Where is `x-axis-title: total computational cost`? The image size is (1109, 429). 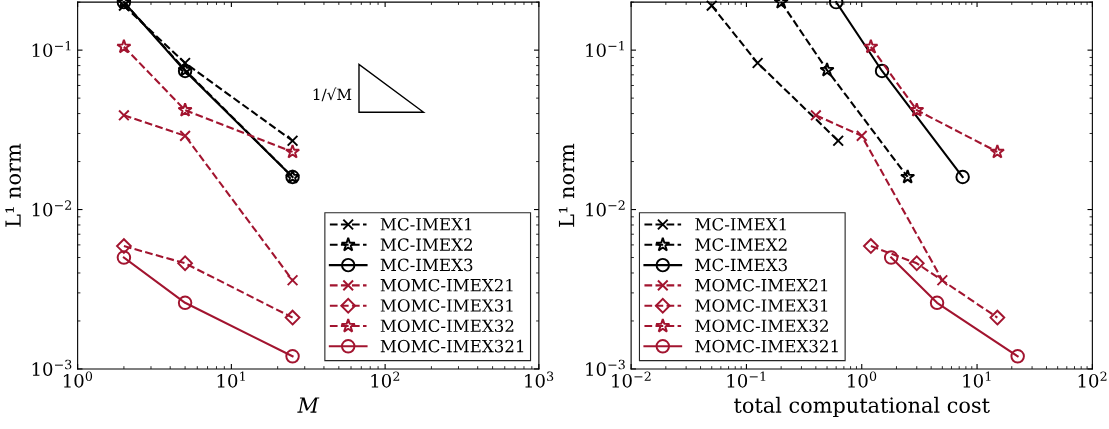
x-axis-title: total computational cost is located at coordinates (862, 406).